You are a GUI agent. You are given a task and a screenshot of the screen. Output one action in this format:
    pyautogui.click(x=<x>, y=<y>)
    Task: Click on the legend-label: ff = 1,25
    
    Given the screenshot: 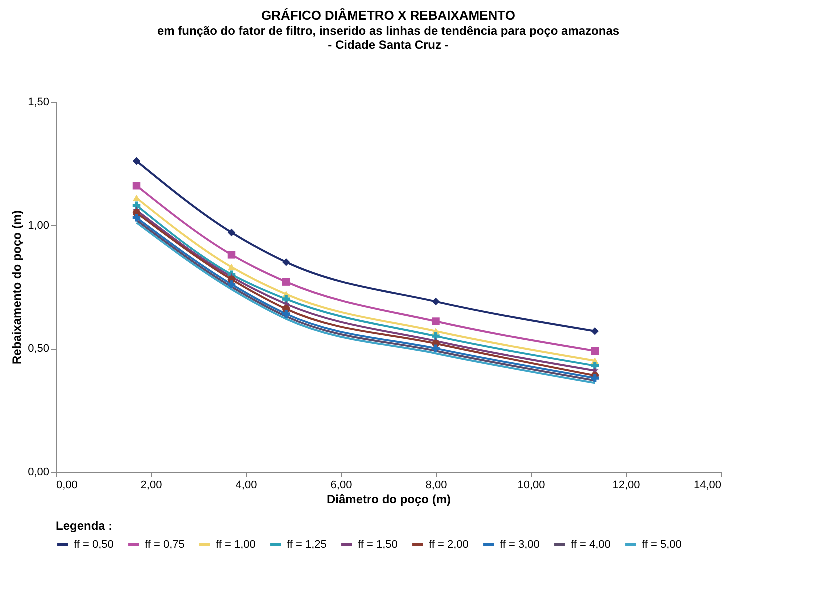 What is the action you would take?
    pyautogui.click(x=307, y=545)
    